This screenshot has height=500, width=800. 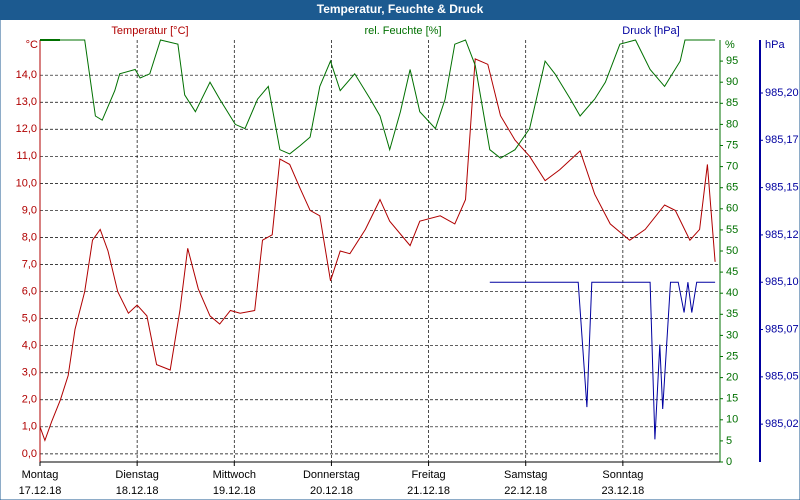 I want to click on y-tick-label: 3,0, so click(x=29, y=373).